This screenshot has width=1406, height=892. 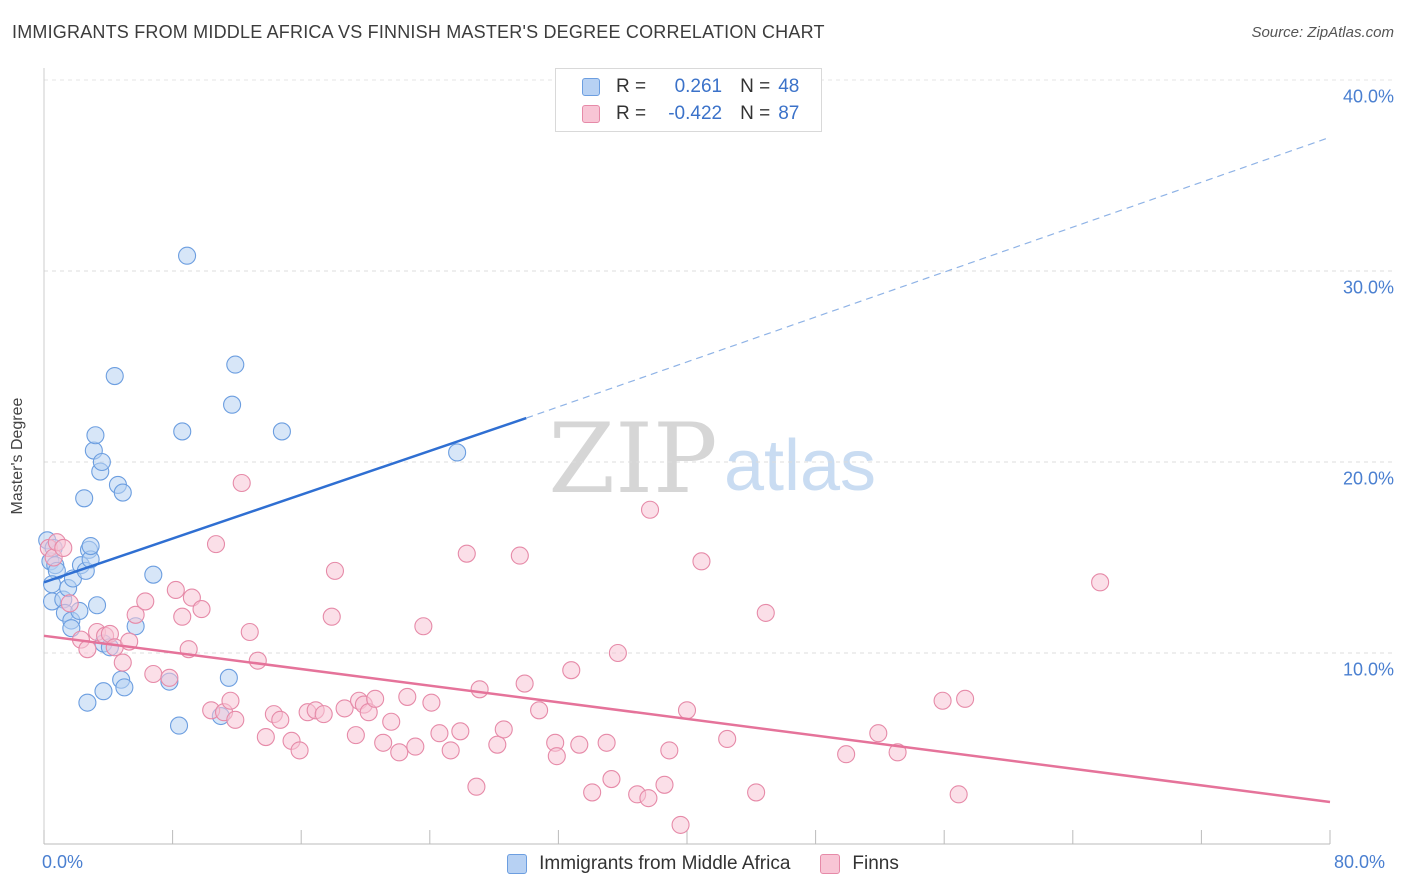 I want to click on y-tick-label-40: 40.0%, so click(x=1368, y=96).